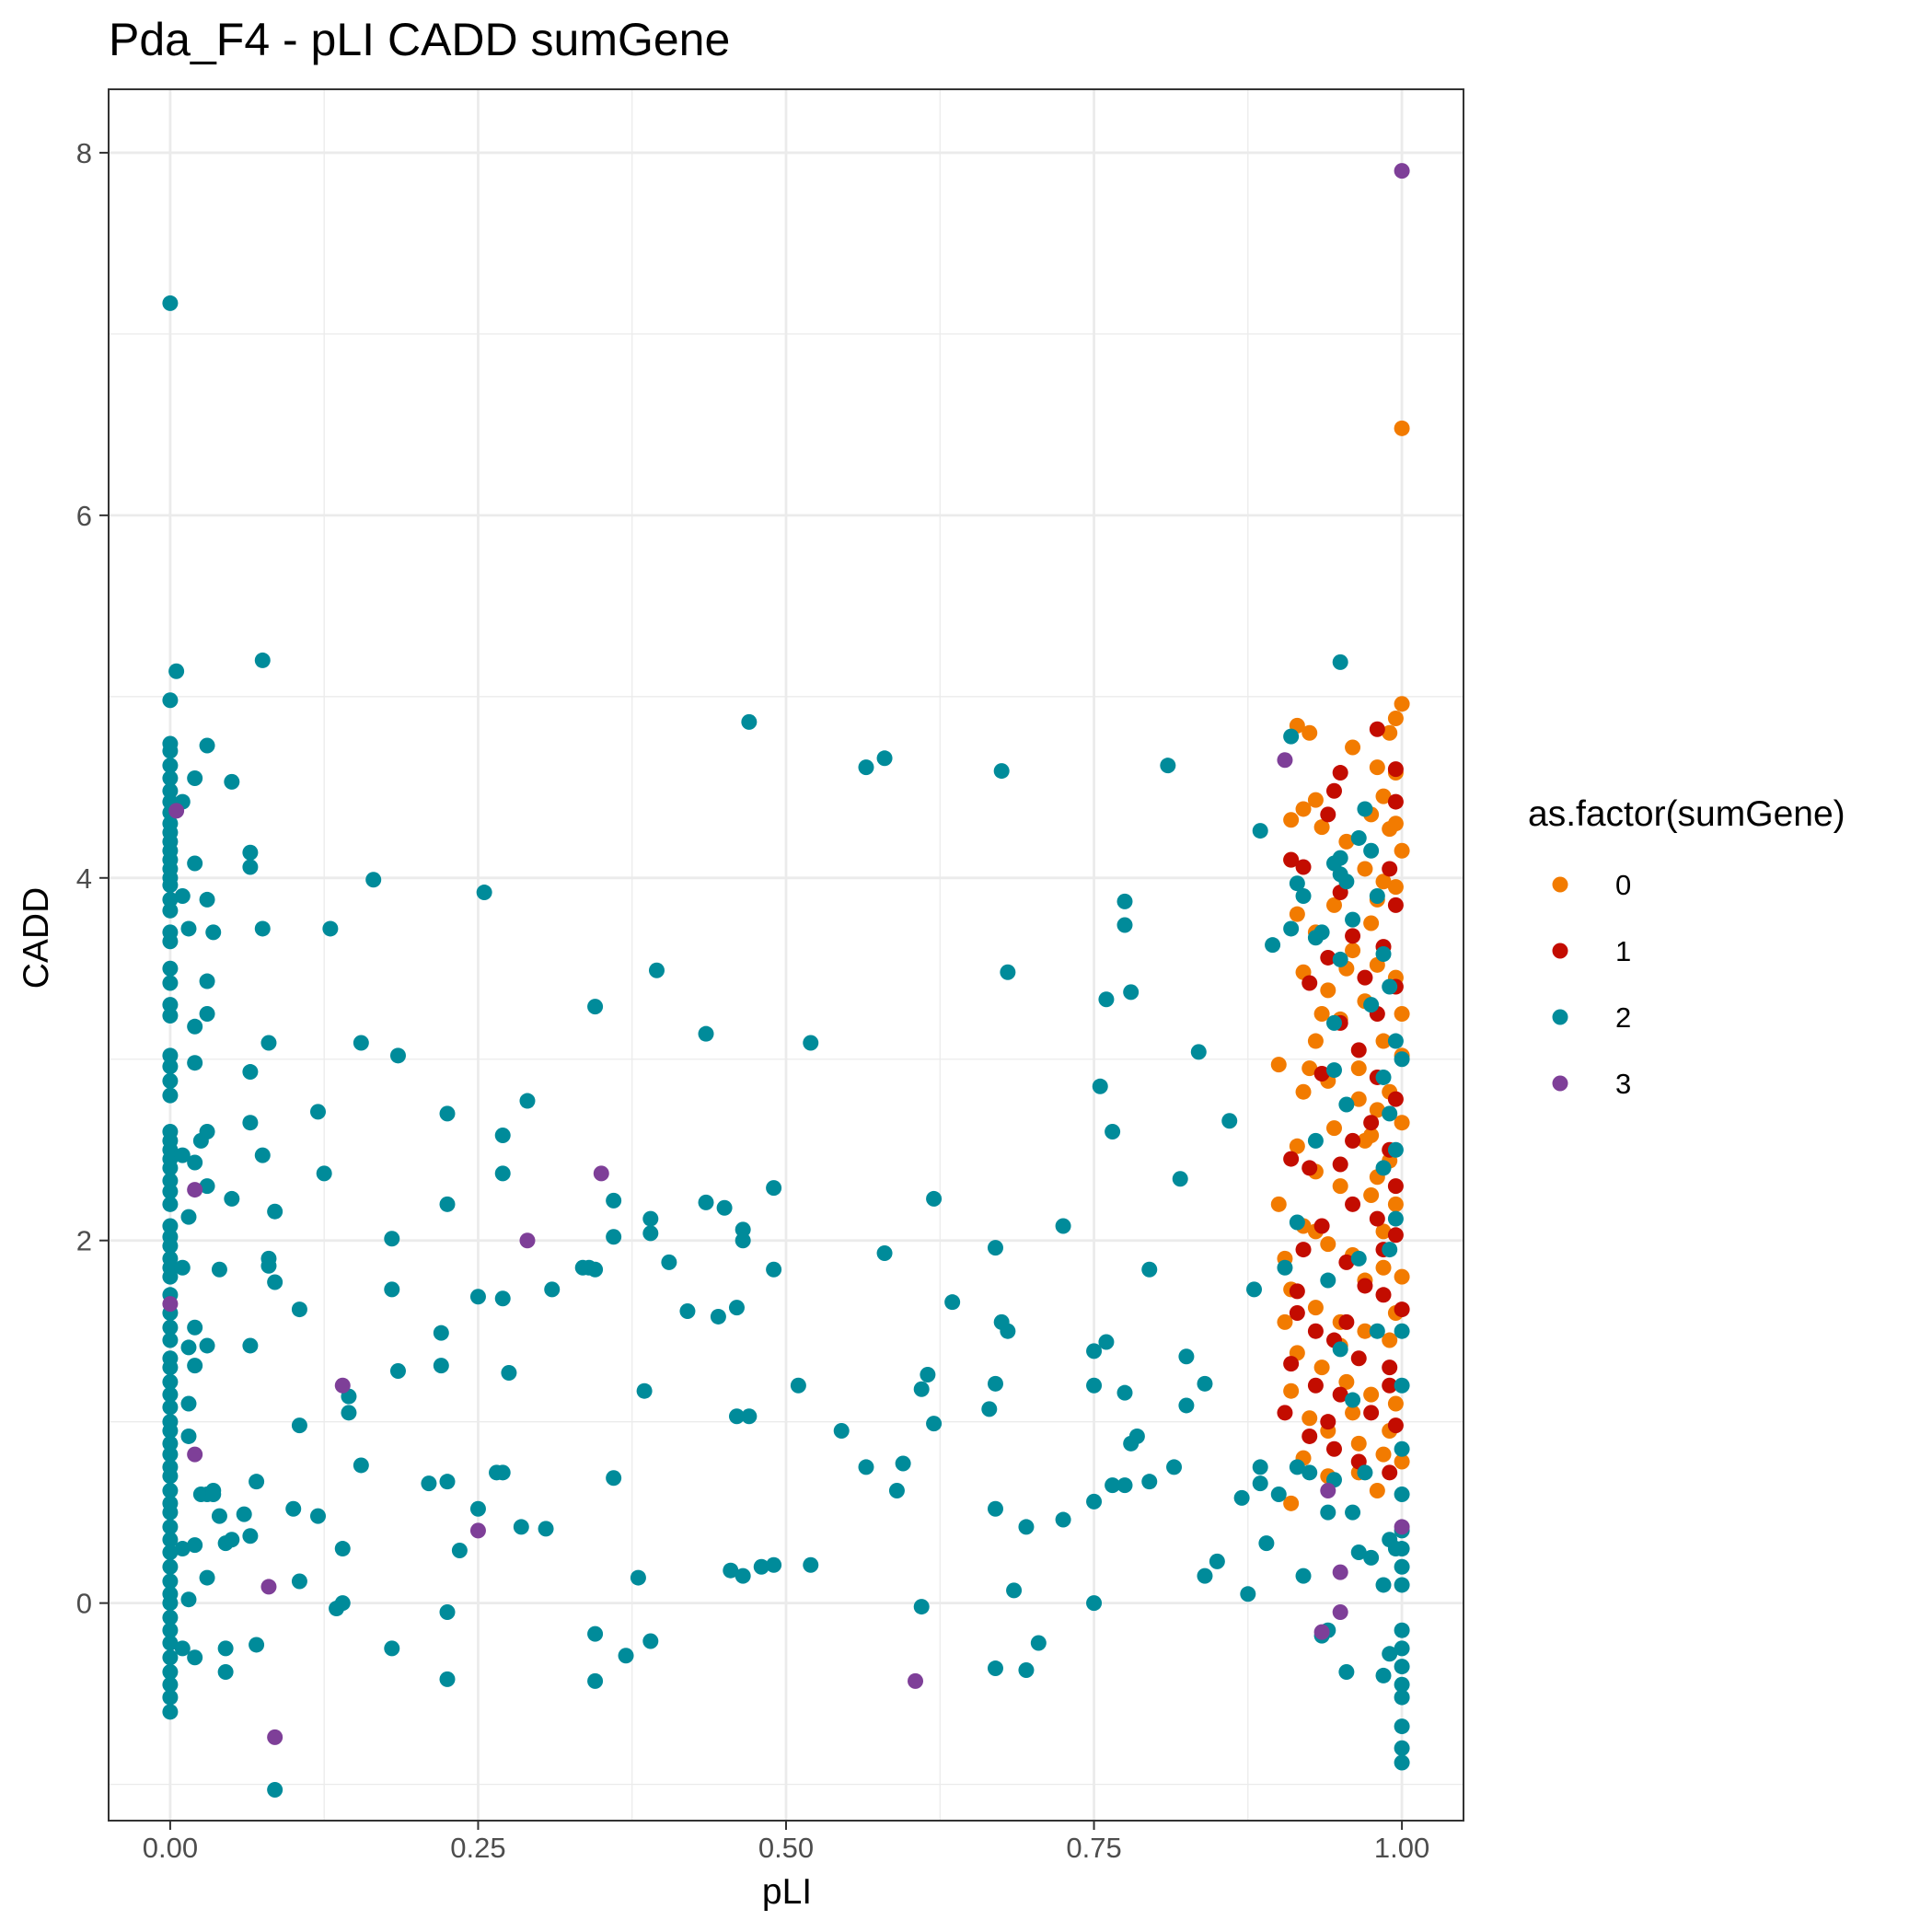 The width and height of the screenshot is (1932, 1932). Describe the element at coordinates (84, 1241) in the screenshot. I see `y-tick-label: 2` at that location.